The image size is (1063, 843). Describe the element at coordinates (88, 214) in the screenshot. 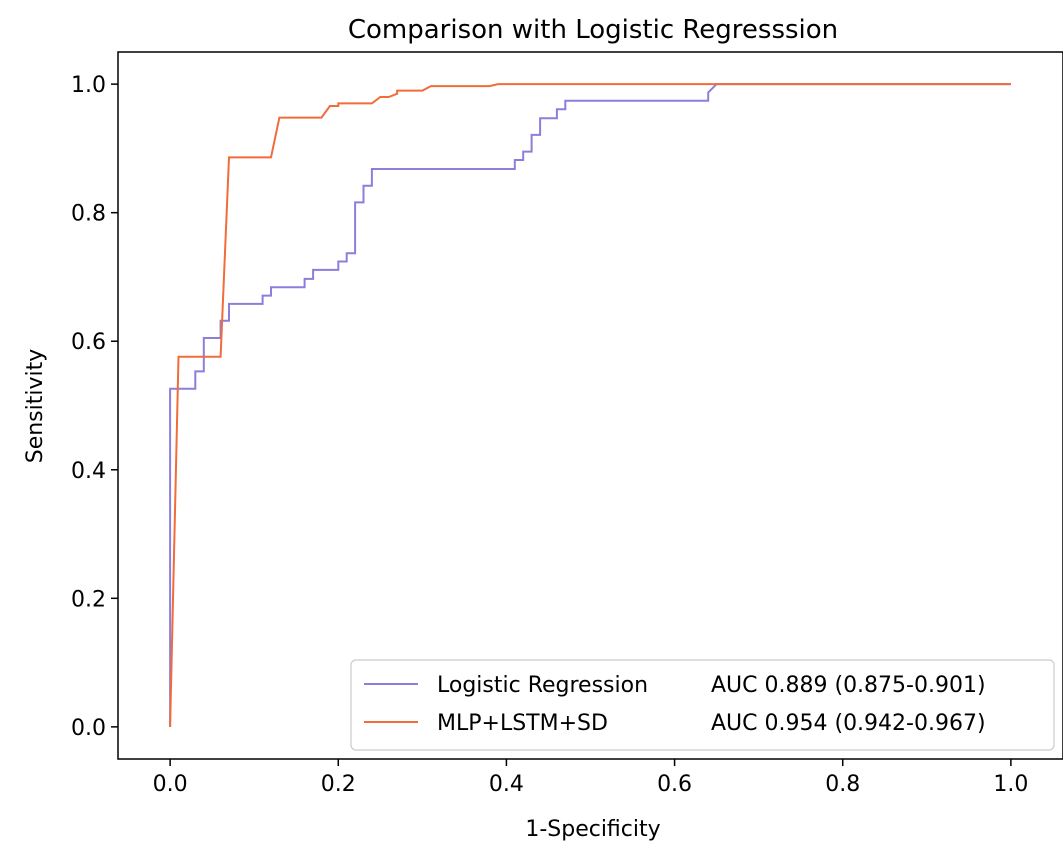

I see `y-tick-label: 0.8` at that location.